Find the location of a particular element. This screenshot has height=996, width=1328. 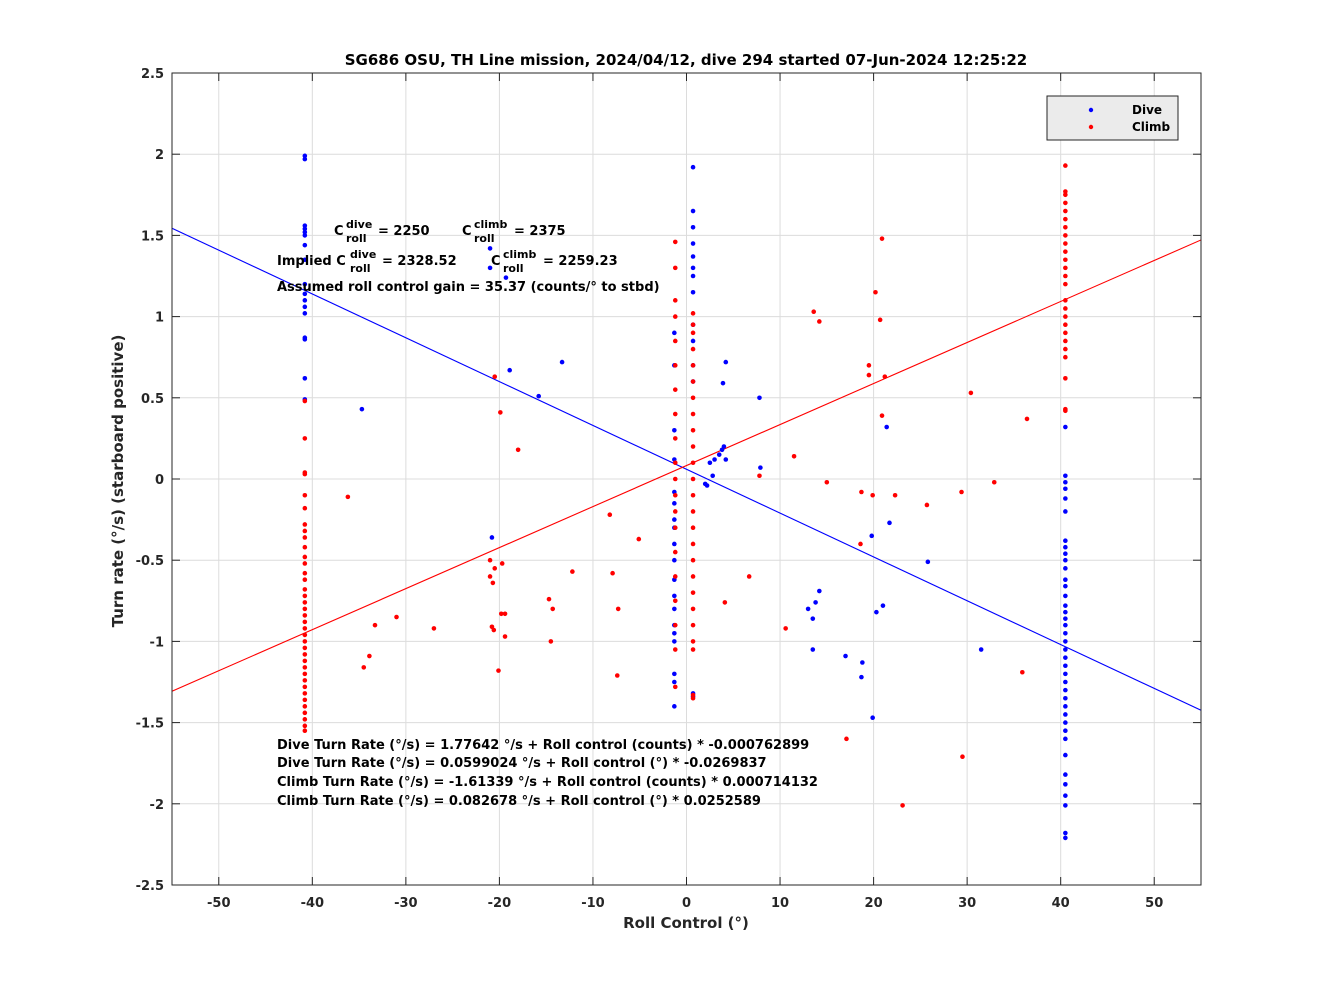

y-axis-label: Turn rate (°/s) (starboard positive) is located at coordinates (118, 481).